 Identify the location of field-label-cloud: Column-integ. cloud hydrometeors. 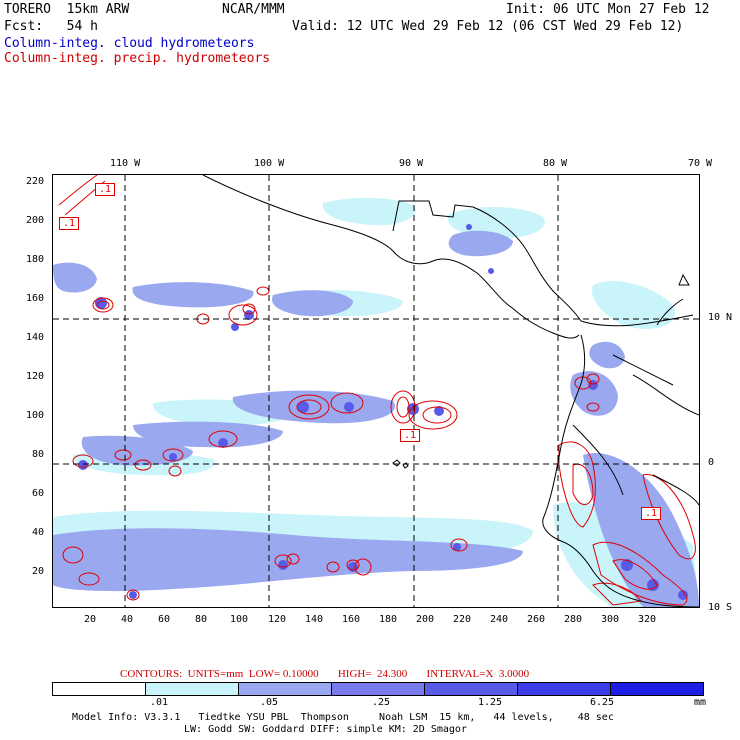
(129, 43).